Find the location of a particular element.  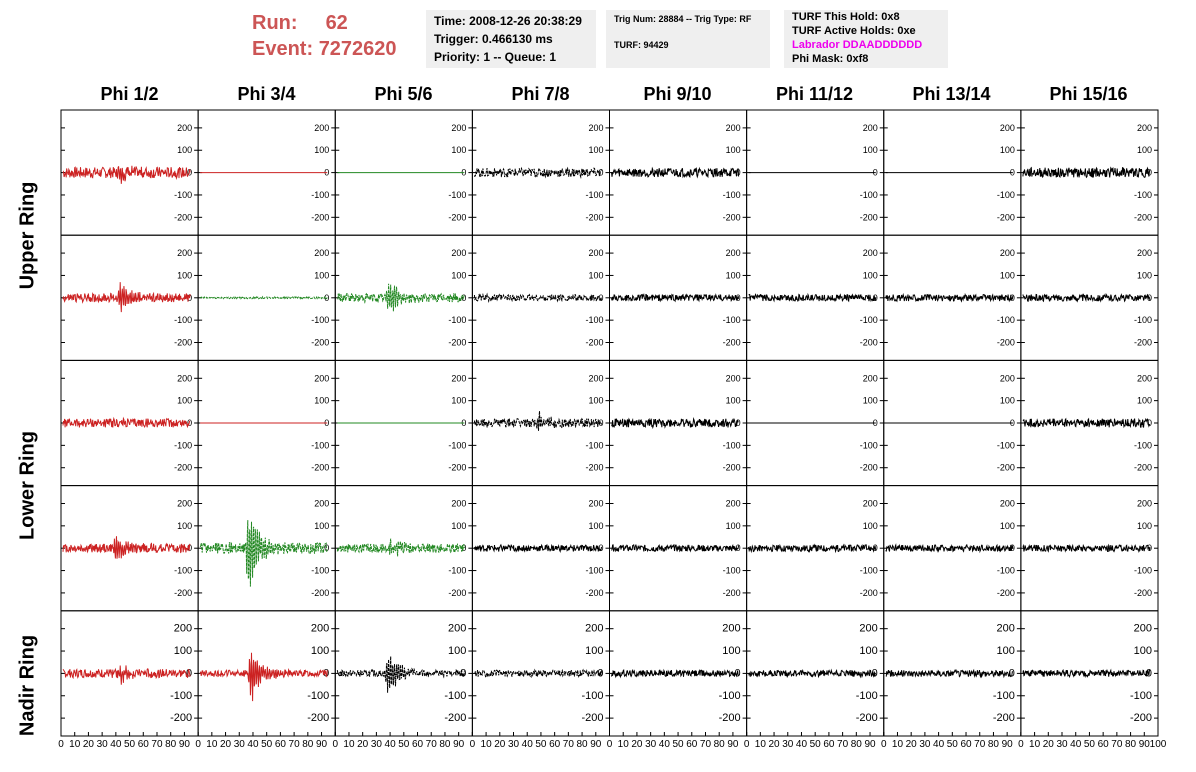

y-tick-label: 0 is located at coordinates (600, 173).